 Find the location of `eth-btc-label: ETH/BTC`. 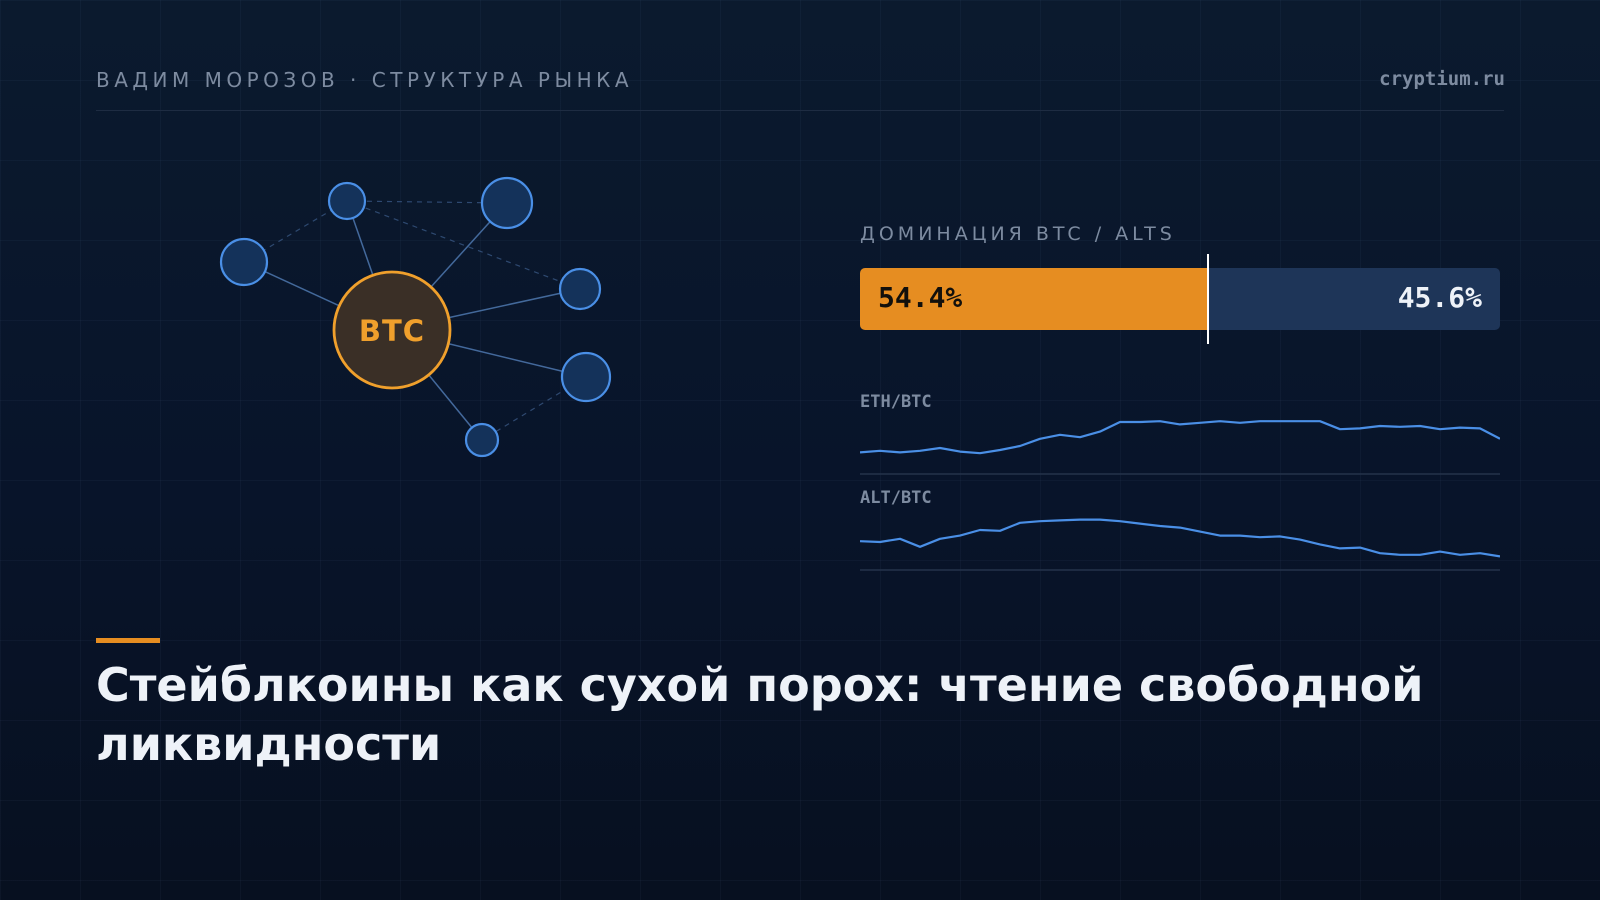

eth-btc-label: ETH/BTC is located at coordinates (896, 402).